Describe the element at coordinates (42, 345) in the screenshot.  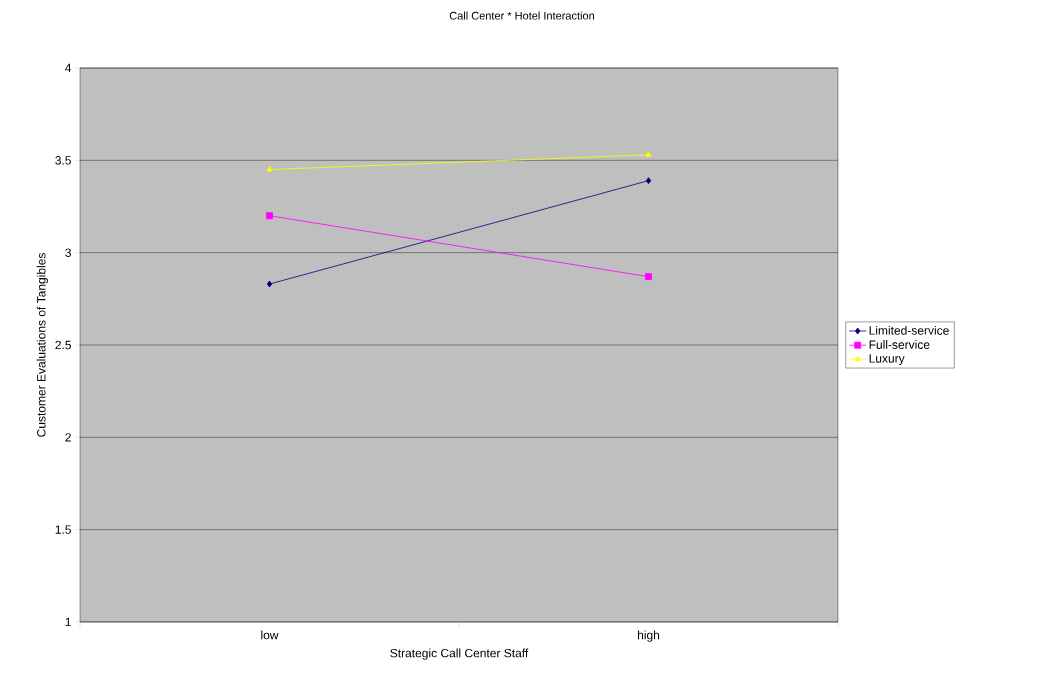
I see `y-axis-title: Customer Evaluations of Tangibles` at that location.